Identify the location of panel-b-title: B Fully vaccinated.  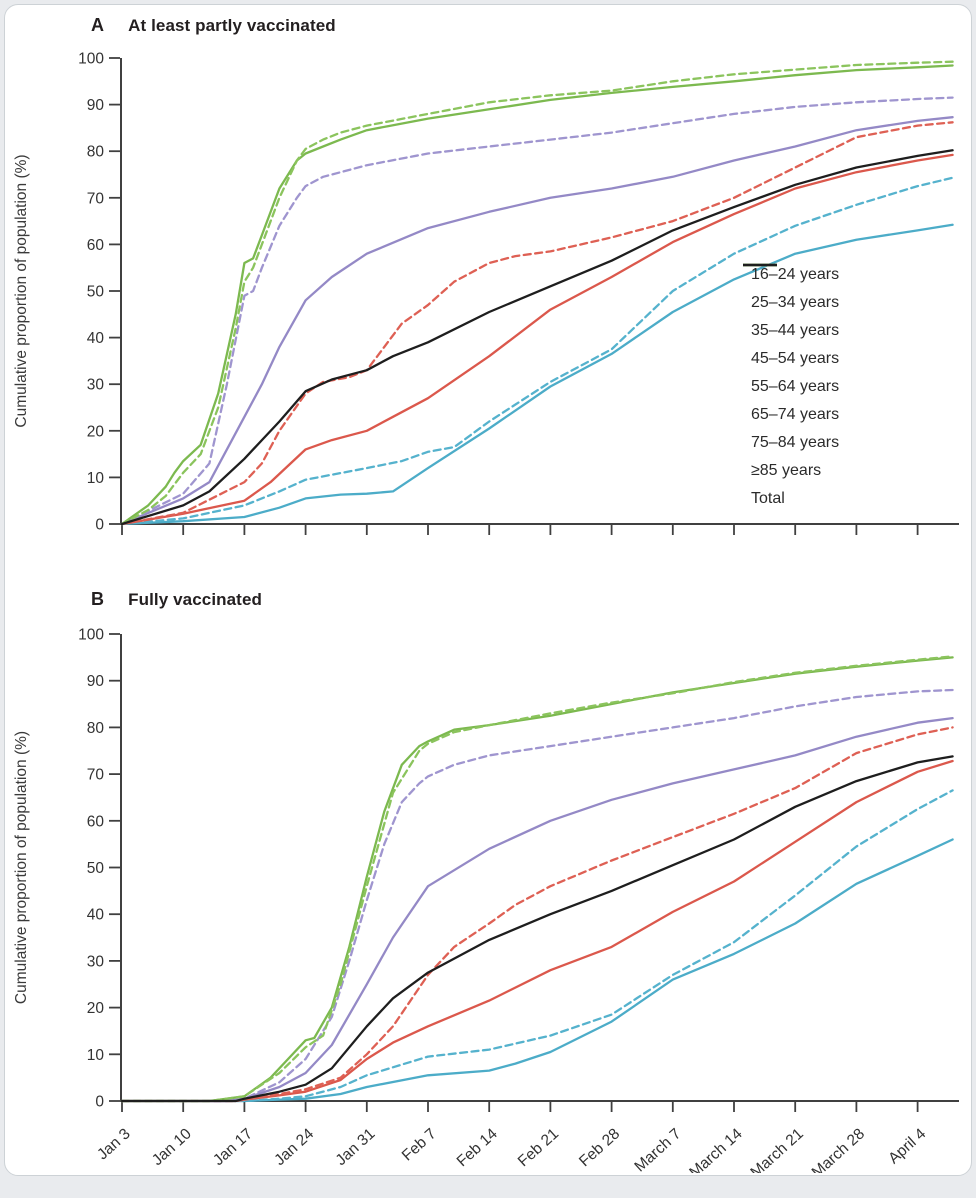
(176, 599).